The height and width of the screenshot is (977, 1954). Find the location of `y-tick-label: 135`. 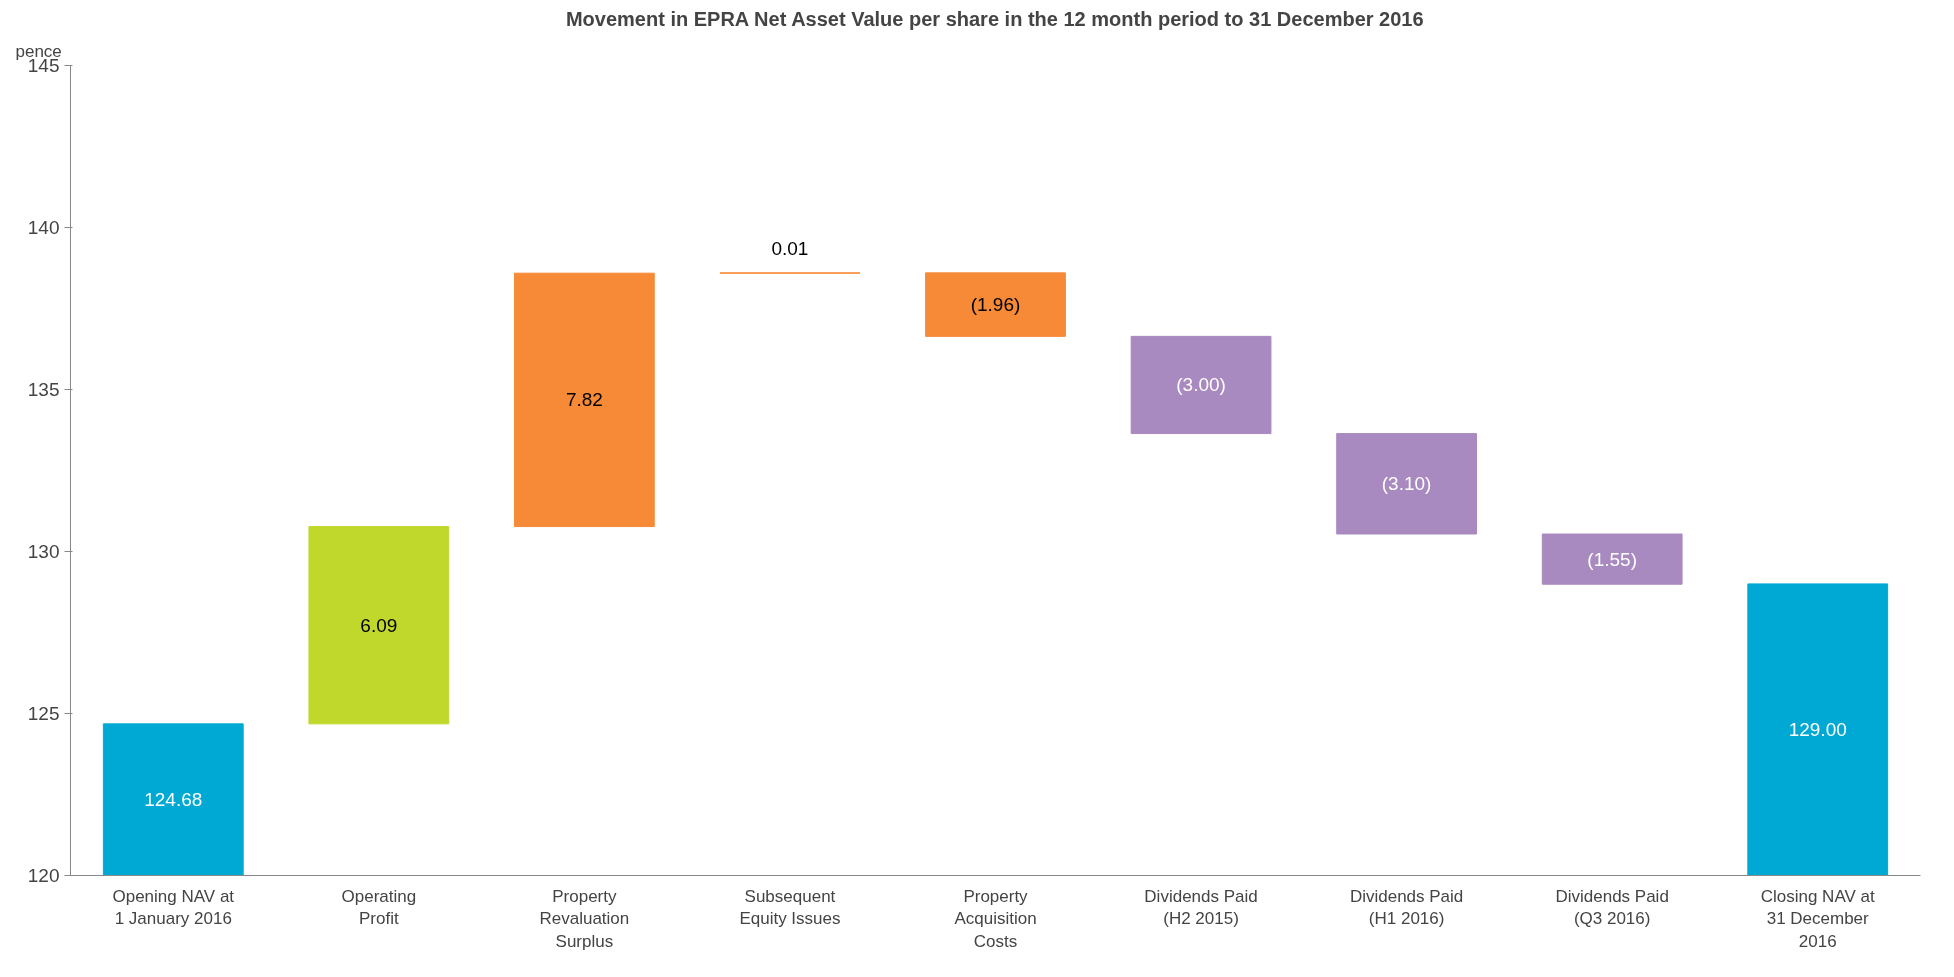

y-tick-label: 135 is located at coordinates (43, 389).